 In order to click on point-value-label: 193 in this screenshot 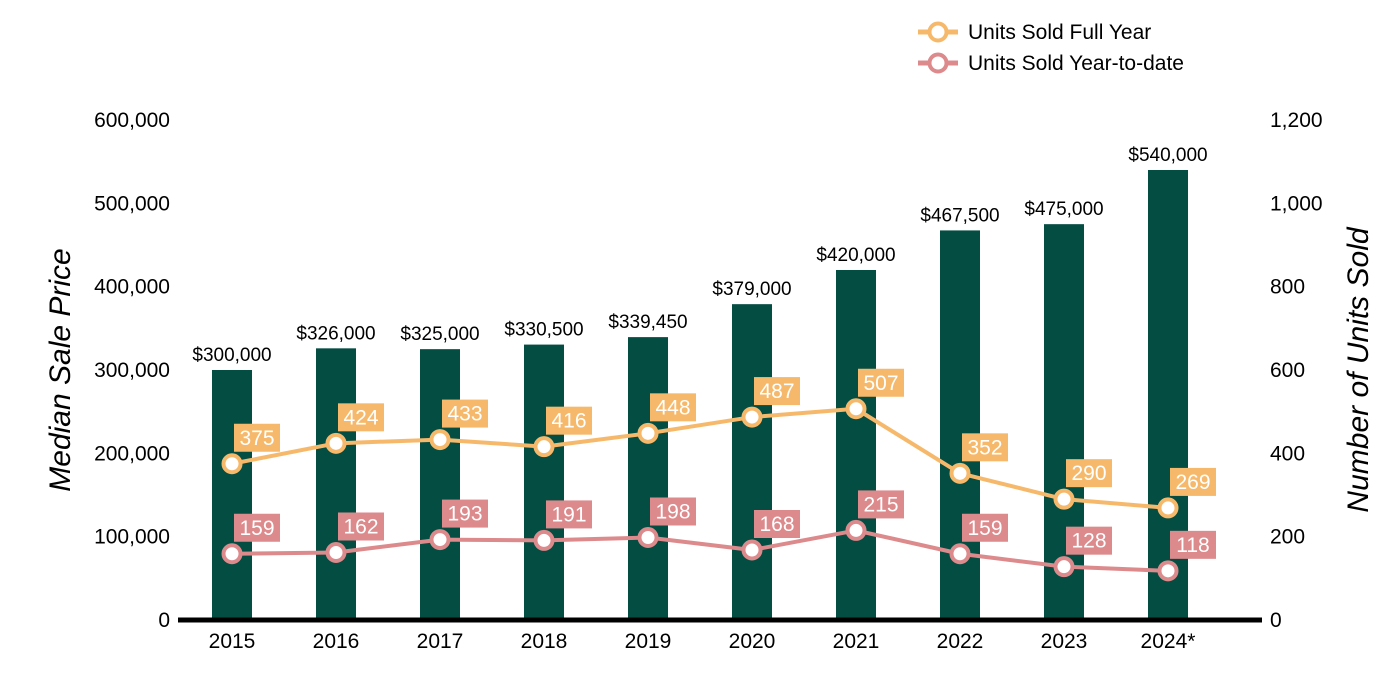, I will do `click(464, 514)`.